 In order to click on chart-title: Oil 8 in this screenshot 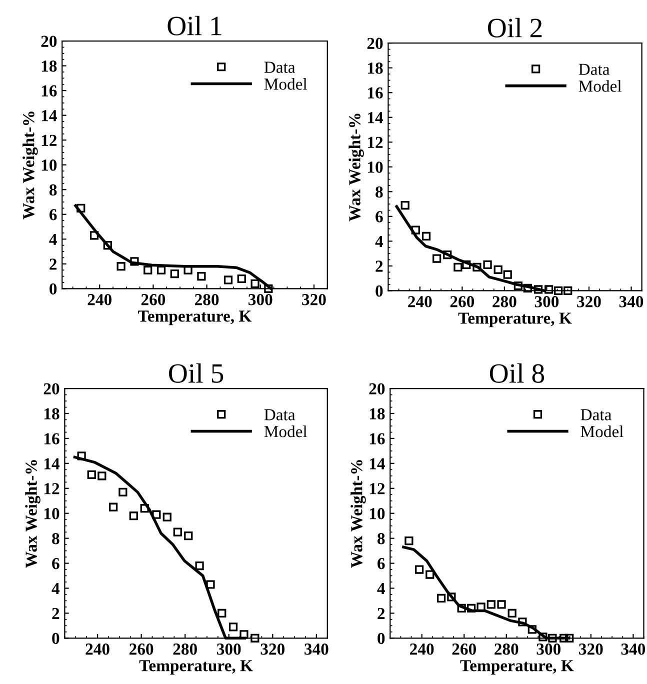, I will do `click(517, 373)`.